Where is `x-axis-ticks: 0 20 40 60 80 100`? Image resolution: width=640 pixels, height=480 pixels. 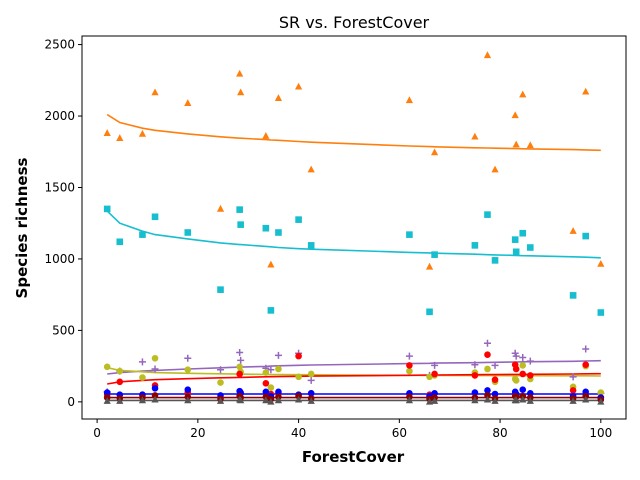 x-axis-ticks: 0 20 40 60 80 100 is located at coordinates (352, 429).